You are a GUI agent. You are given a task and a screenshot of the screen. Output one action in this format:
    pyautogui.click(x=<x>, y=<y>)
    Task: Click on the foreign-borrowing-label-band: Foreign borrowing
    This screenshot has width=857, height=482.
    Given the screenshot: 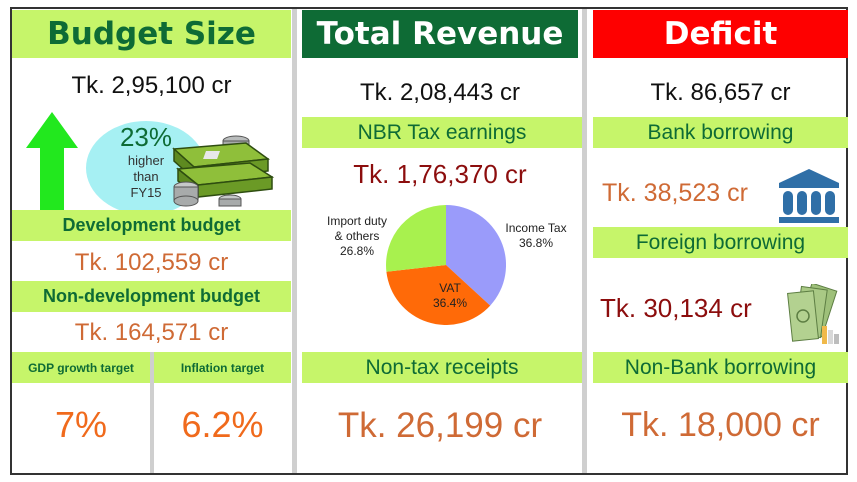 What is the action you would take?
    pyautogui.click(x=720, y=242)
    